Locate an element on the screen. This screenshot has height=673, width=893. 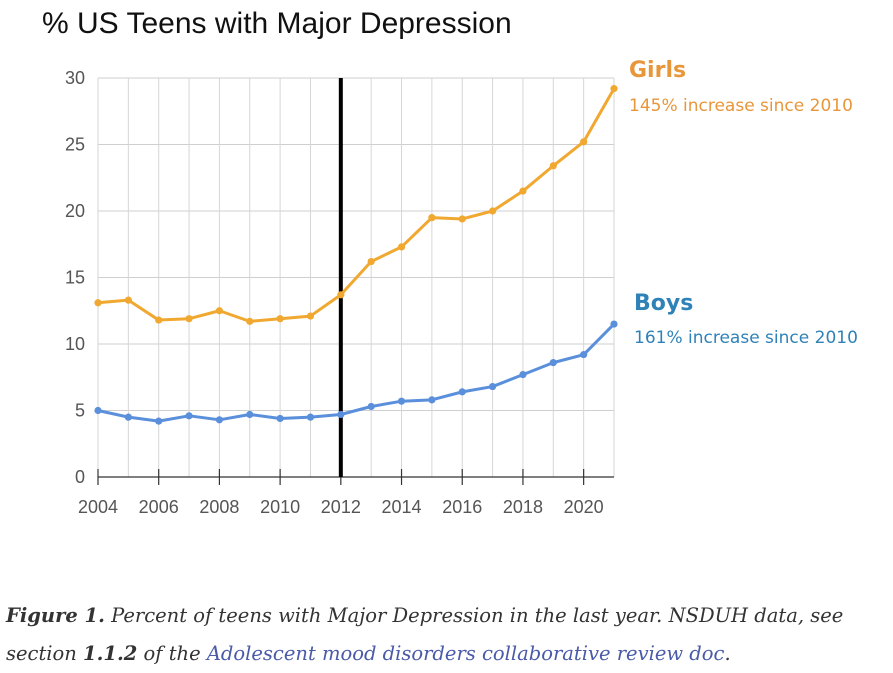
x-tick-label-2016: 2016 is located at coordinates (462, 507).